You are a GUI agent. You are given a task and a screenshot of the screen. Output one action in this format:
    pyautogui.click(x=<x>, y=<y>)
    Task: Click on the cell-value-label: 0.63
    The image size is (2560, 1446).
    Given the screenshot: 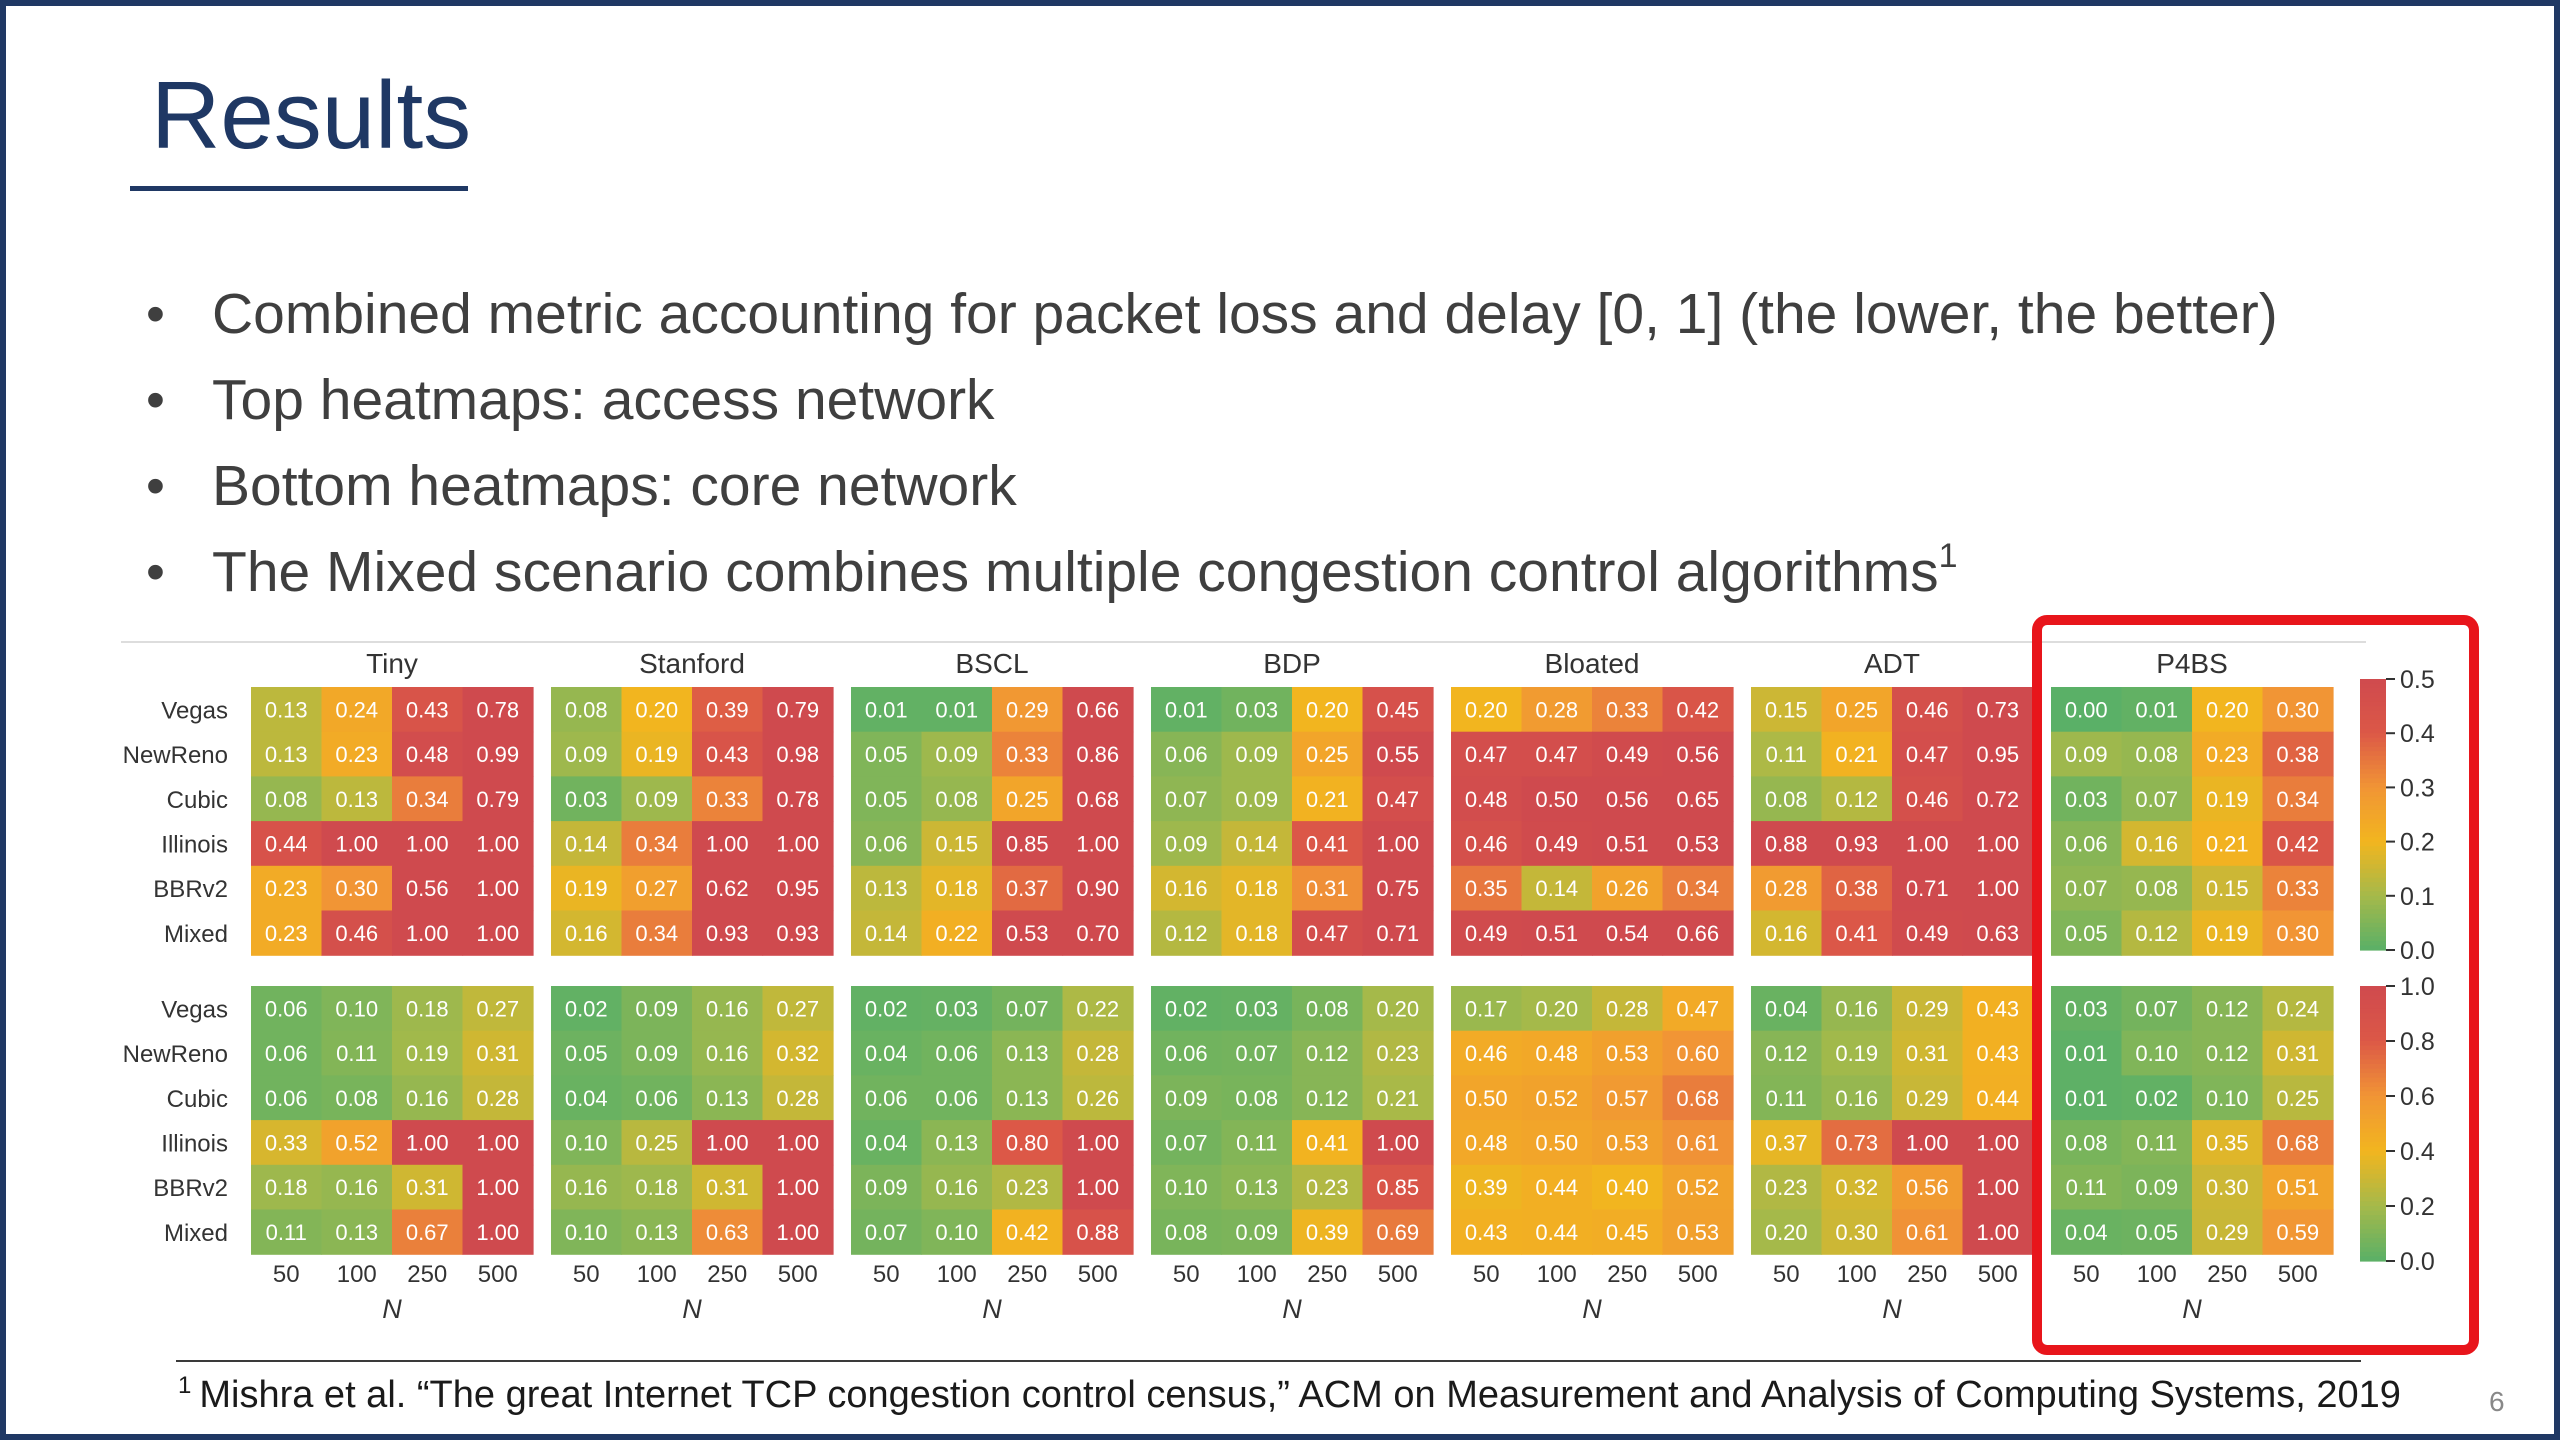 What is the action you would take?
    pyautogui.click(x=727, y=1232)
    